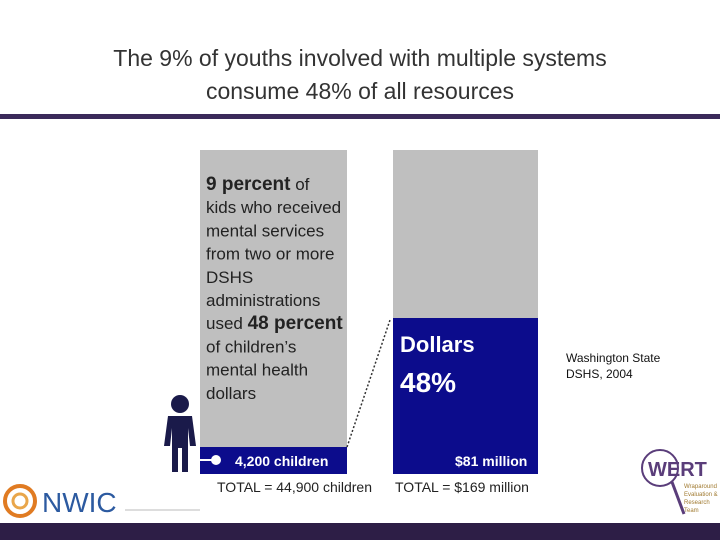 The height and width of the screenshot is (540, 720). I want to click on footer-band, so click(360, 531).